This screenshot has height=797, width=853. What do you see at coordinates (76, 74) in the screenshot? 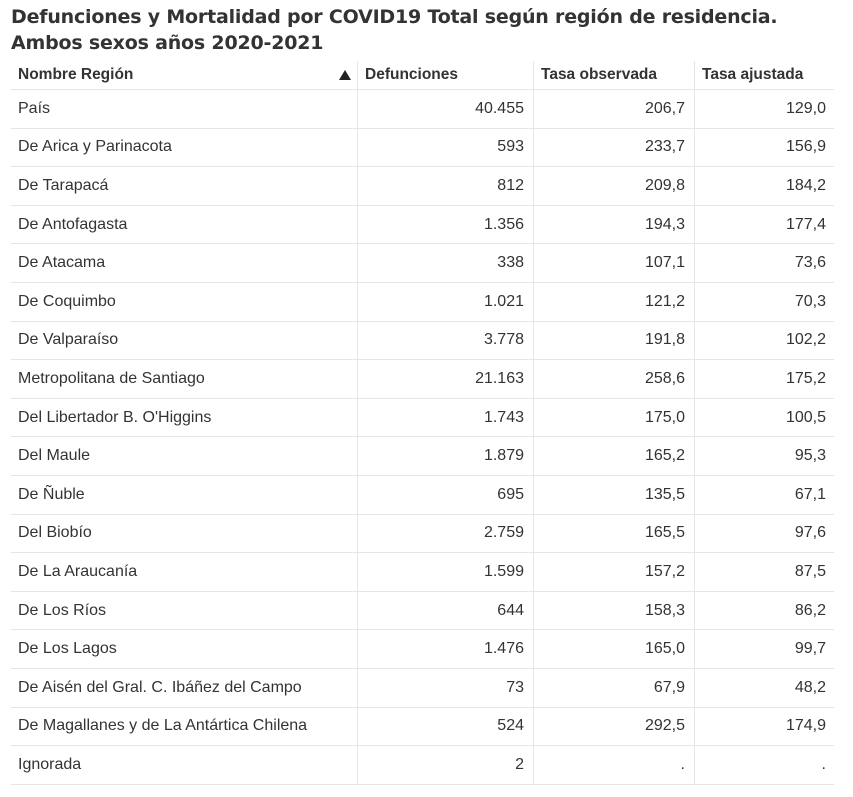
I see `column-header-label: Nombre Región` at bounding box center [76, 74].